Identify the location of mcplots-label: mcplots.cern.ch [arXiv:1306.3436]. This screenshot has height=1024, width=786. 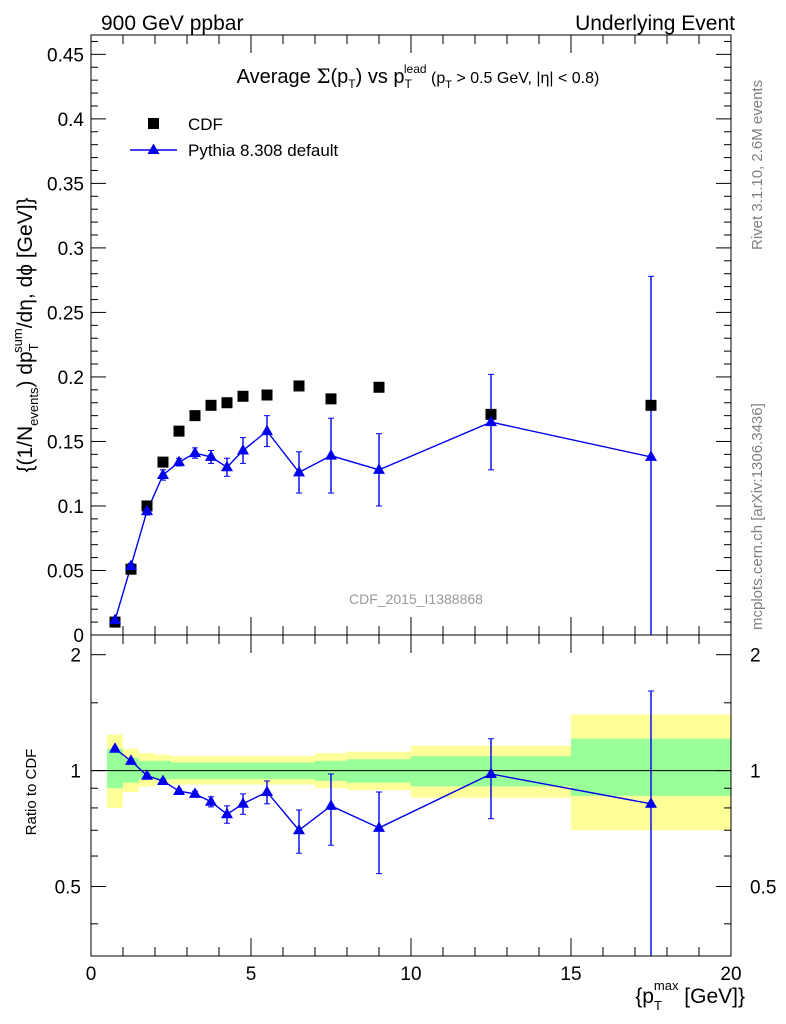
(757, 516).